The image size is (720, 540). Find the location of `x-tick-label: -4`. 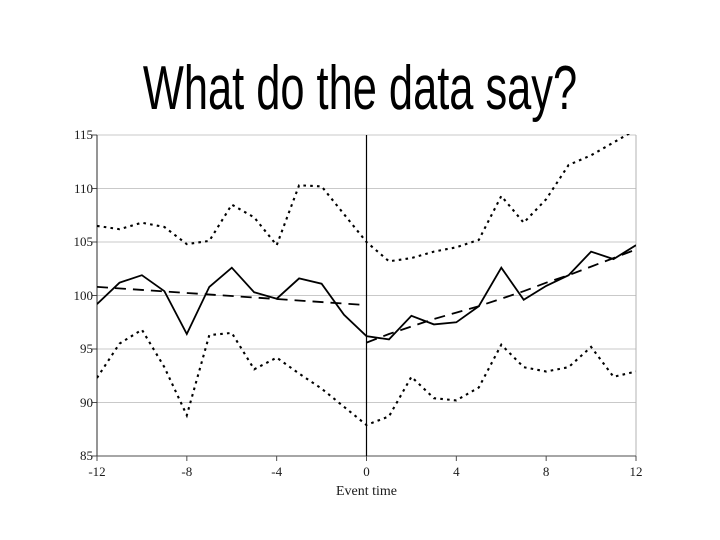

x-tick-label: -4 is located at coordinates (277, 471).